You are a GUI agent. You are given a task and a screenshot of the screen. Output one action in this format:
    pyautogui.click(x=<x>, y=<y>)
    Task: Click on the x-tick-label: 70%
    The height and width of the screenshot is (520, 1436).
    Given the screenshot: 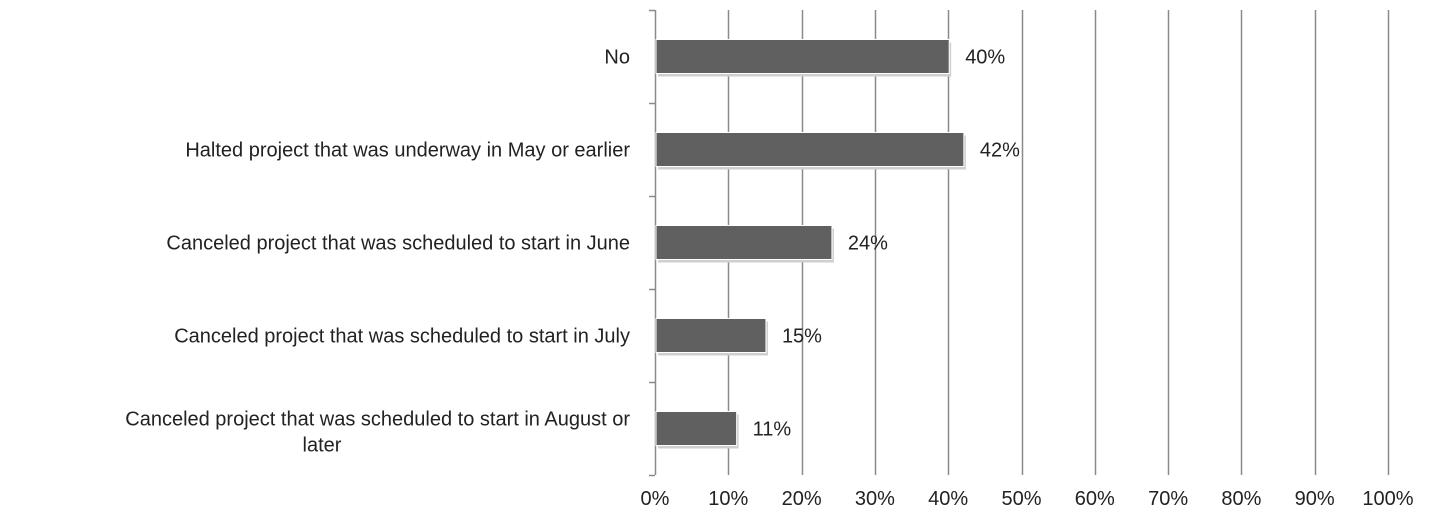 What is the action you would take?
    pyautogui.click(x=1168, y=499)
    